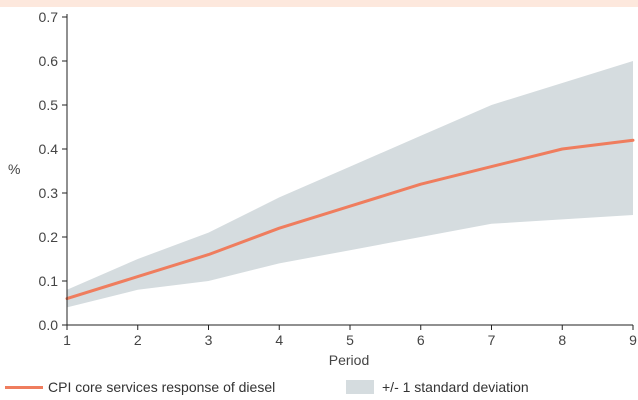  Describe the element at coordinates (49, 105) in the screenshot. I see `y-tick-label: 0.5` at that location.